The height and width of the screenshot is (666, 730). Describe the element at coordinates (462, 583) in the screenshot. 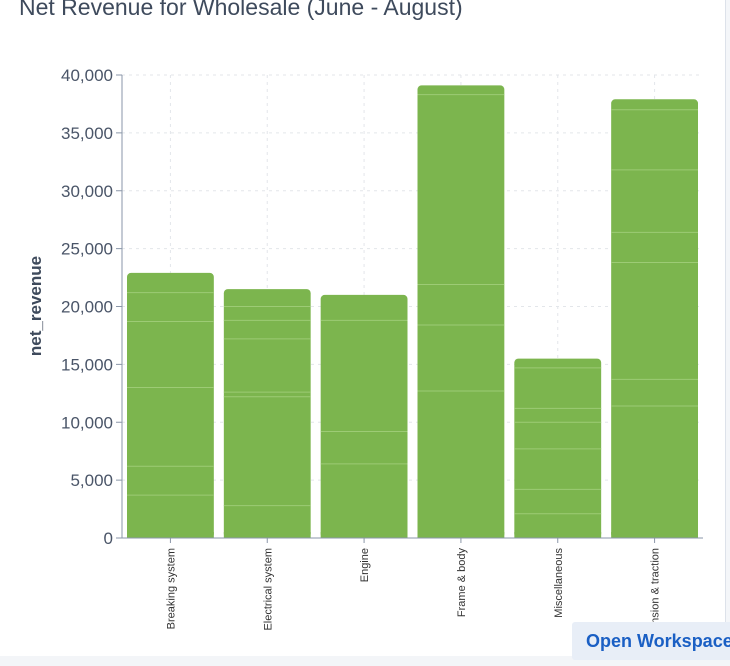

I see `x-tick-label: Frame & body` at that location.